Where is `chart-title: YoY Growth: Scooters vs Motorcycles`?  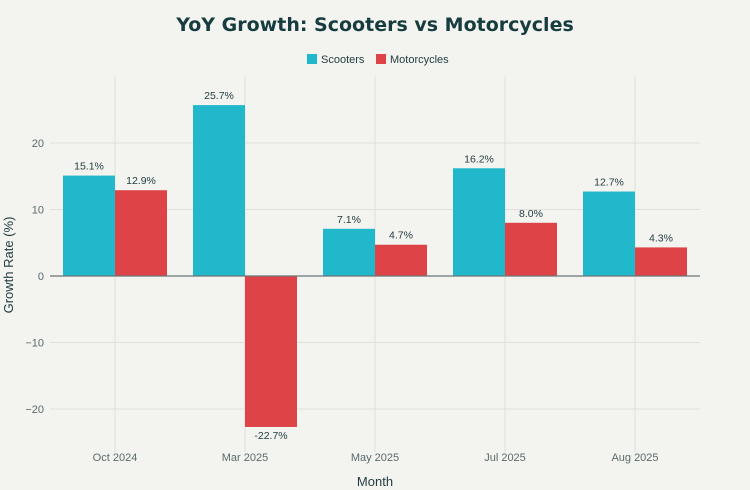
chart-title: YoY Growth: Scooters vs Motorcycles is located at coordinates (374, 25).